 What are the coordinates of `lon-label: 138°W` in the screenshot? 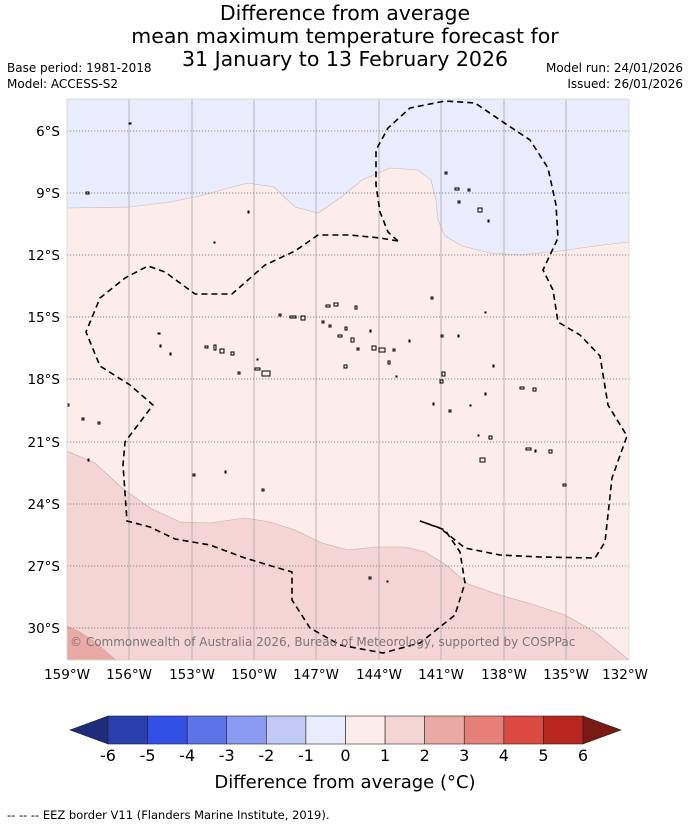 It's located at (504, 675).